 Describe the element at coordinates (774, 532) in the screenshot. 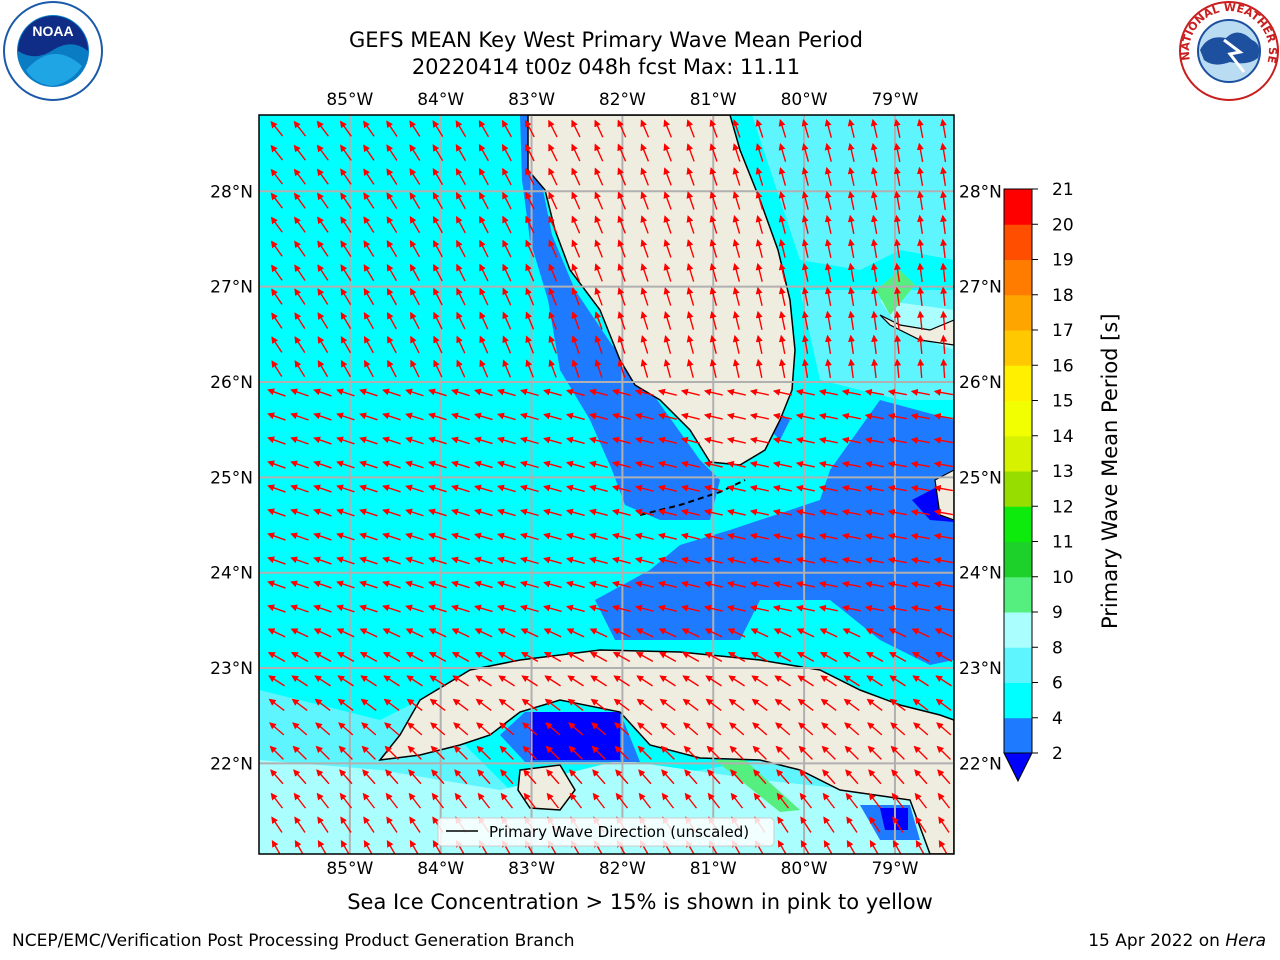

I see `period-2-4-straits` at that location.